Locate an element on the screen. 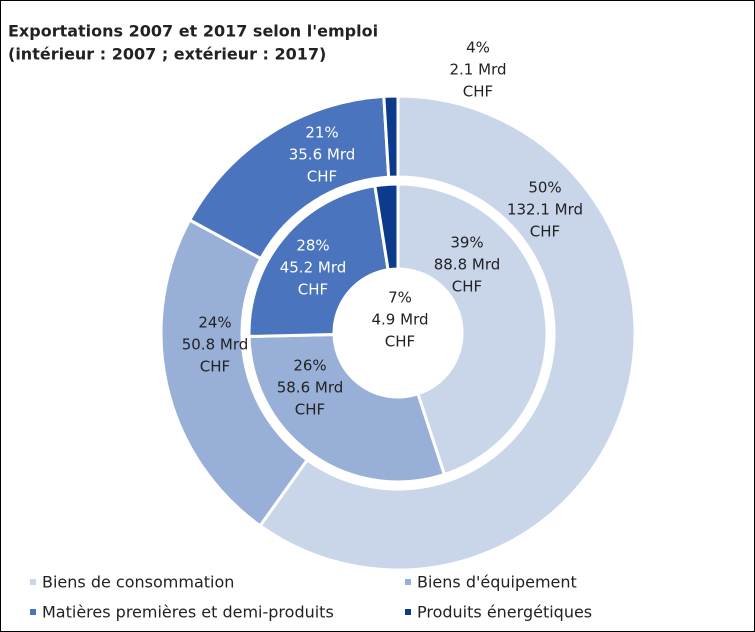  percent-label: 26% is located at coordinates (309, 366).